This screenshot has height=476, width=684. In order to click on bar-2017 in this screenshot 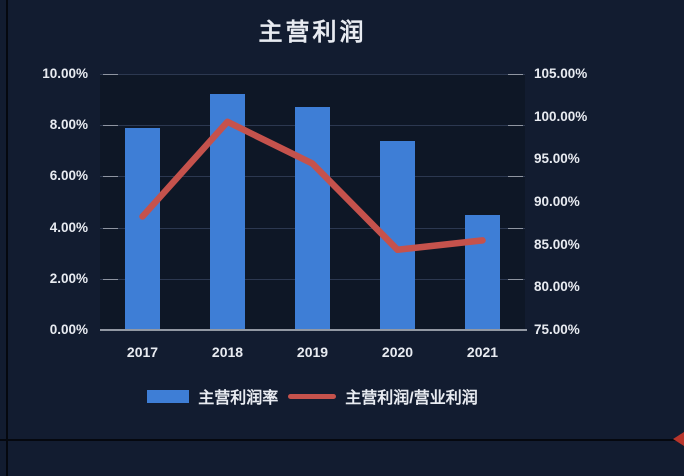, I will do `click(142, 228)`.